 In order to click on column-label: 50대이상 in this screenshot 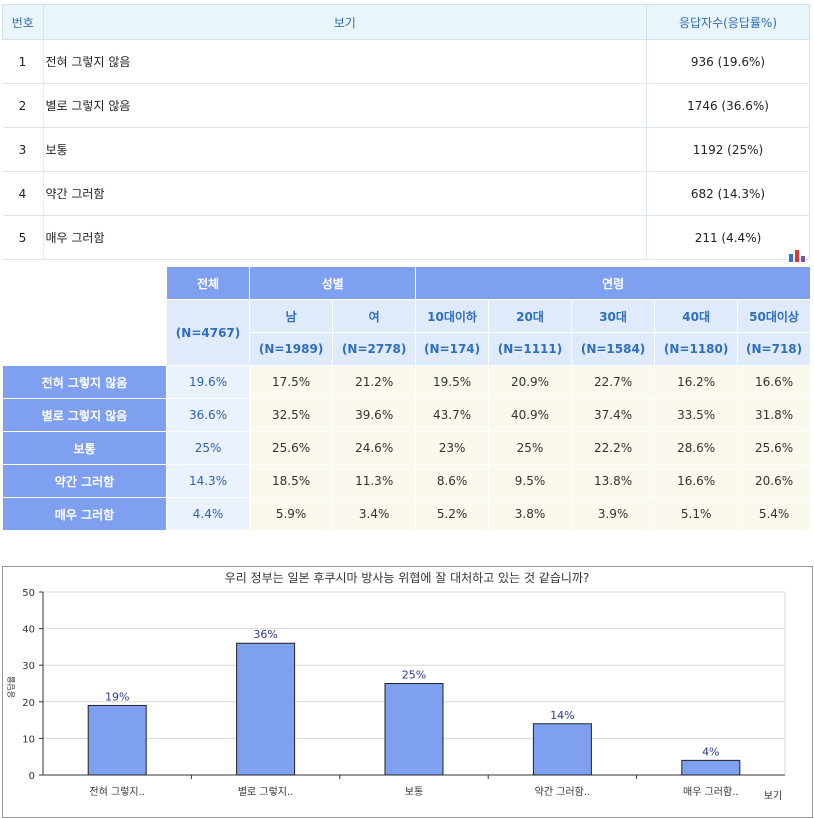, I will do `click(774, 316)`.